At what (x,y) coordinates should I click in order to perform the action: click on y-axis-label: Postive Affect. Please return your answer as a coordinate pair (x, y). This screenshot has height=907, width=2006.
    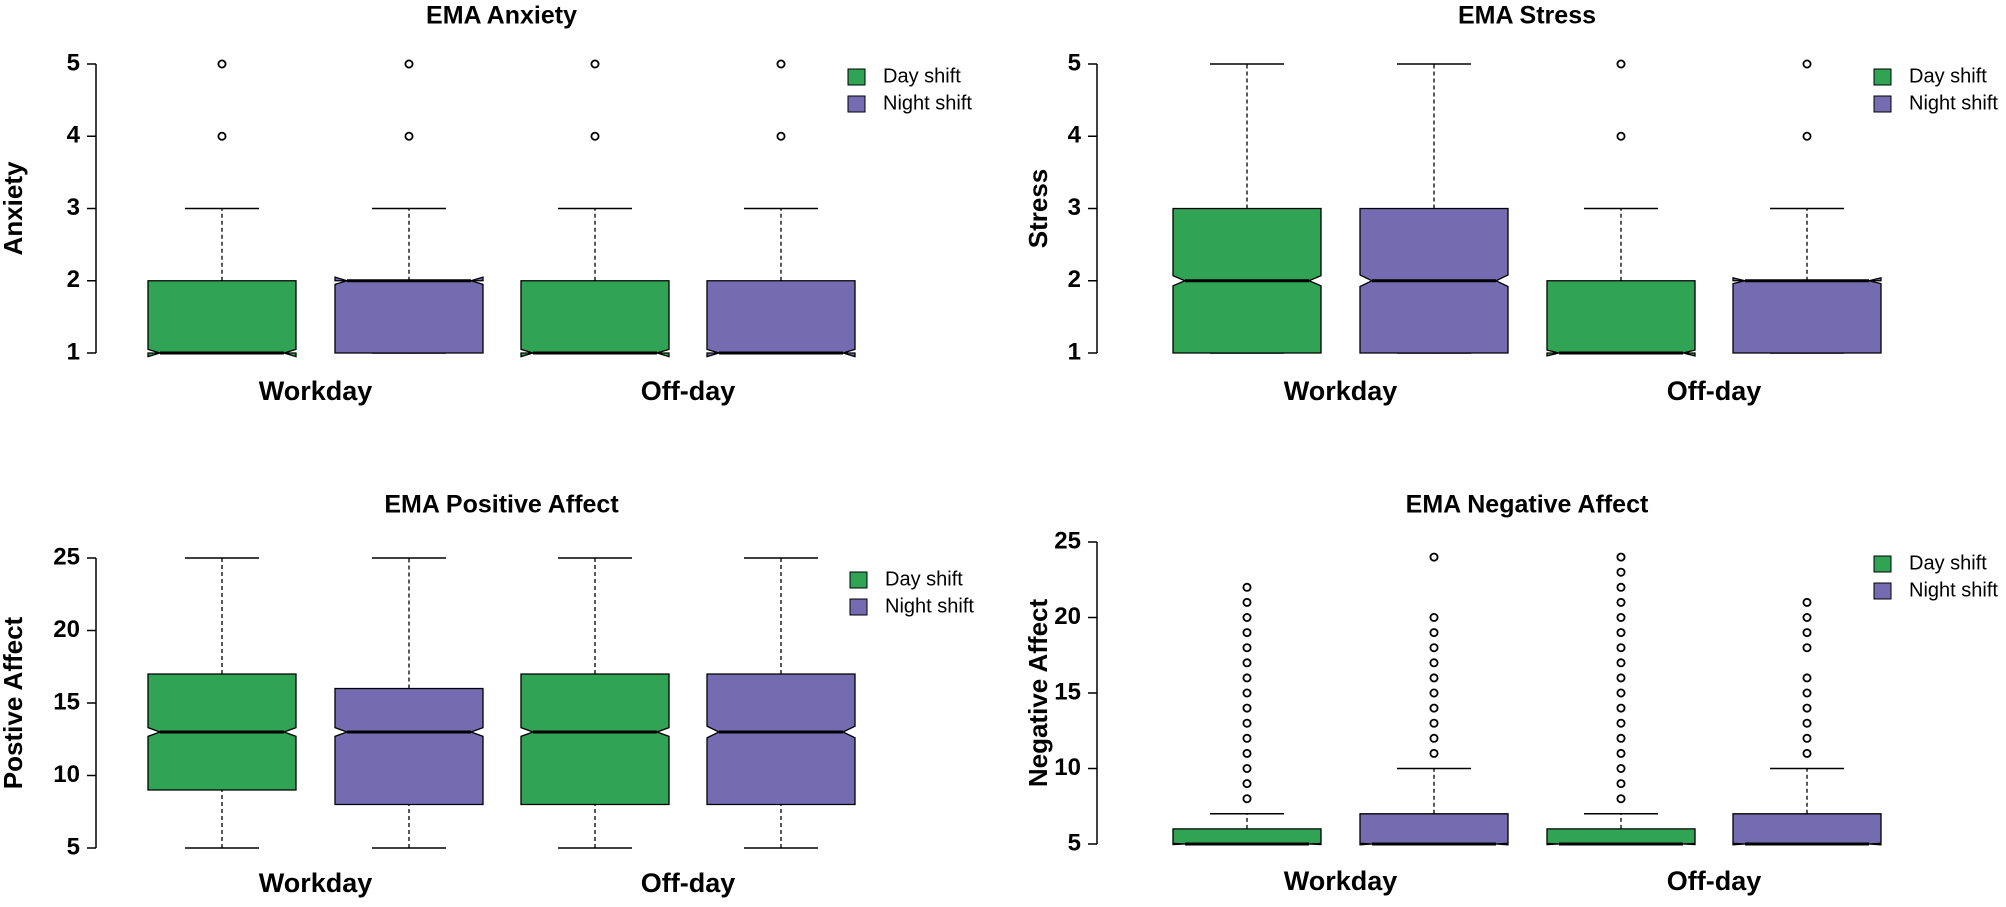
    Looking at the image, I should click on (14, 702).